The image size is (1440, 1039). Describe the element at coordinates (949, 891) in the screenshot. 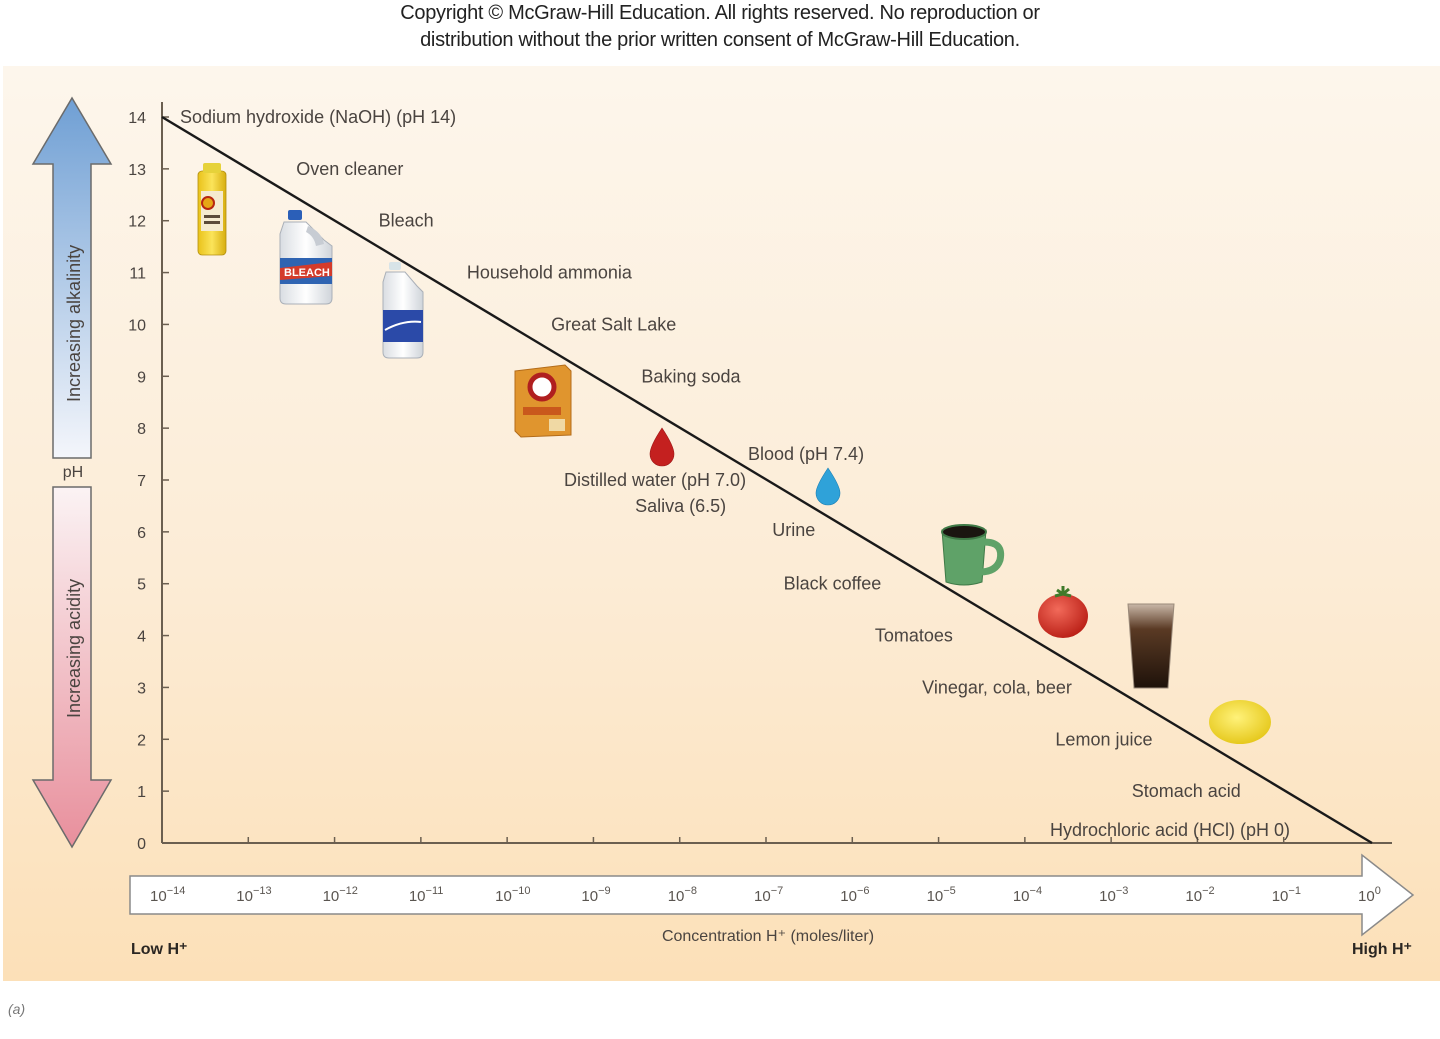

I see `x-tick-exponent: −5` at that location.